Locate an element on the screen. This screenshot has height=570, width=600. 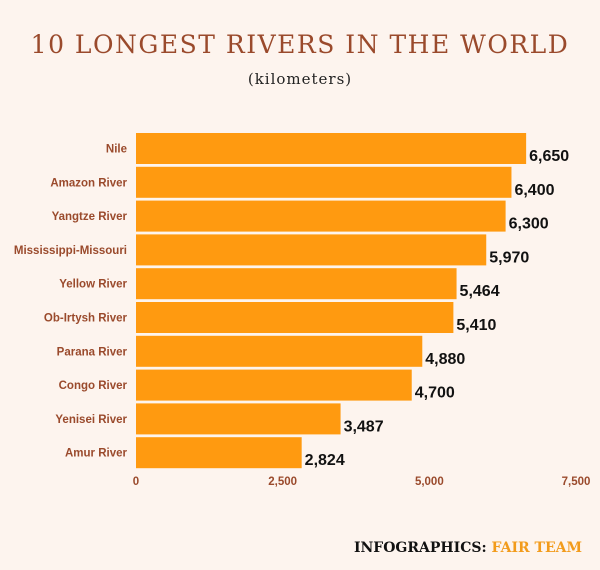
value-label: 4,880 is located at coordinates (445, 359).